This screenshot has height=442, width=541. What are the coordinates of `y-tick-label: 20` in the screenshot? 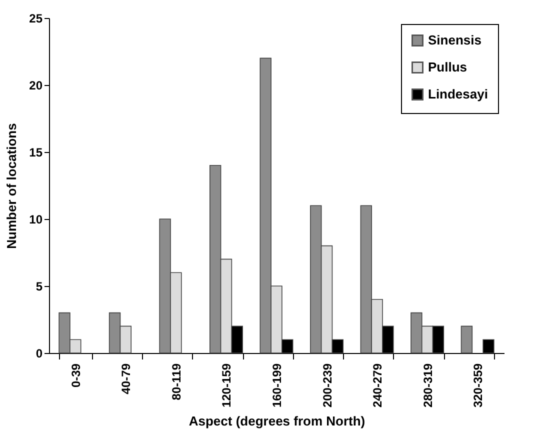 It's located at (36, 85).